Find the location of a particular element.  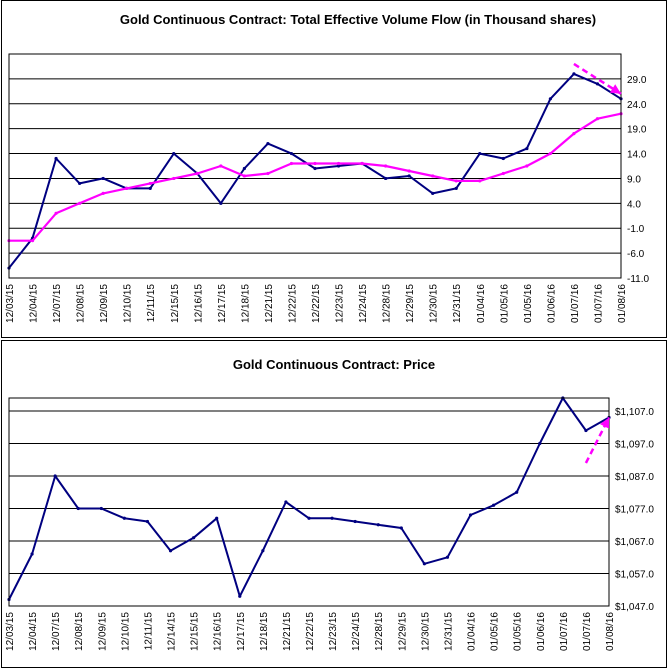

x-tick-label: 12/08/15 is located at coordinates (81, 303).